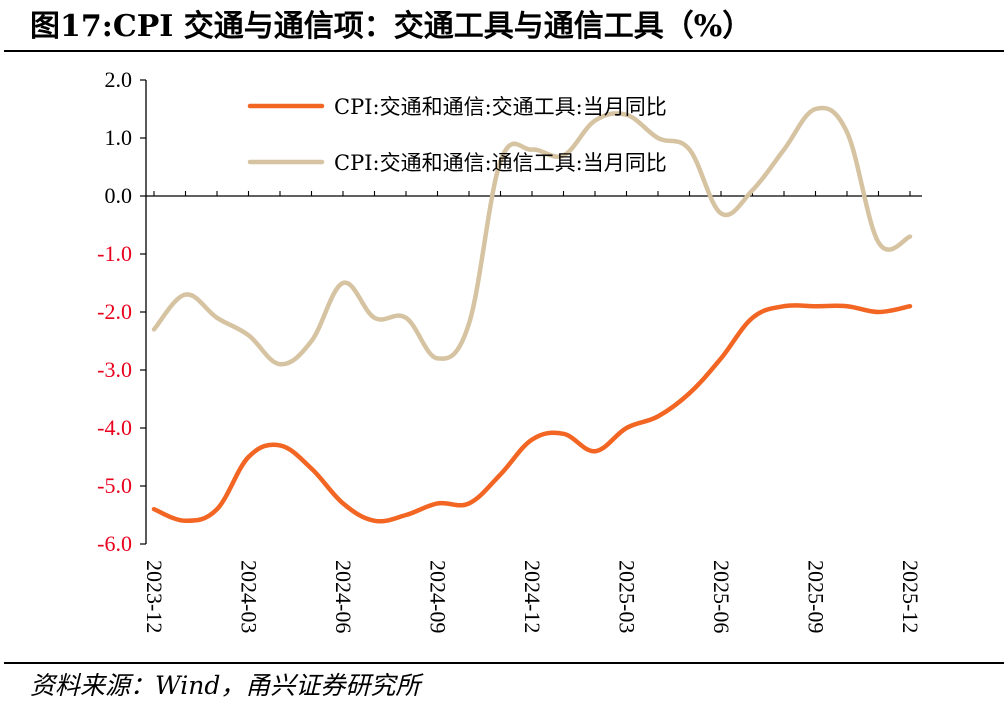 The height and width of the screenshot is (709, 1008). I want to click on x-tick-label: 2025-12, so click(910, 596).